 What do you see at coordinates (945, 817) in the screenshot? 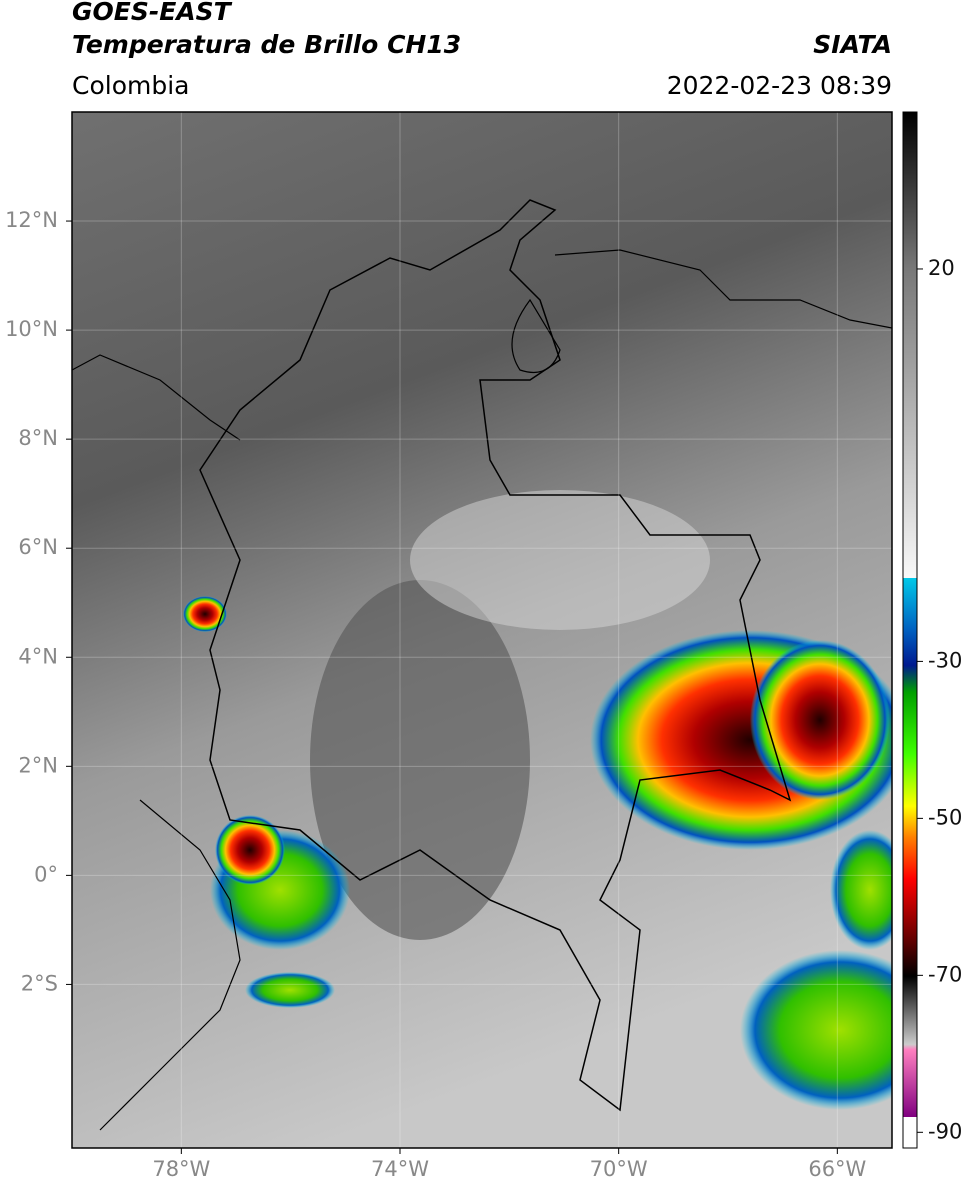
I see `colorbar-tick-label: -50` at bounding box center [945, 817].